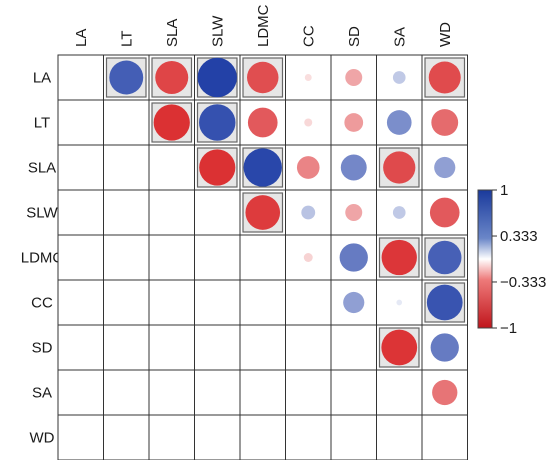 Image resolution: width=548 pixels, height=460 pixels. Describe the element at coordinates (42, 393) in the screenshot. I see `row-label: SA` at that location.